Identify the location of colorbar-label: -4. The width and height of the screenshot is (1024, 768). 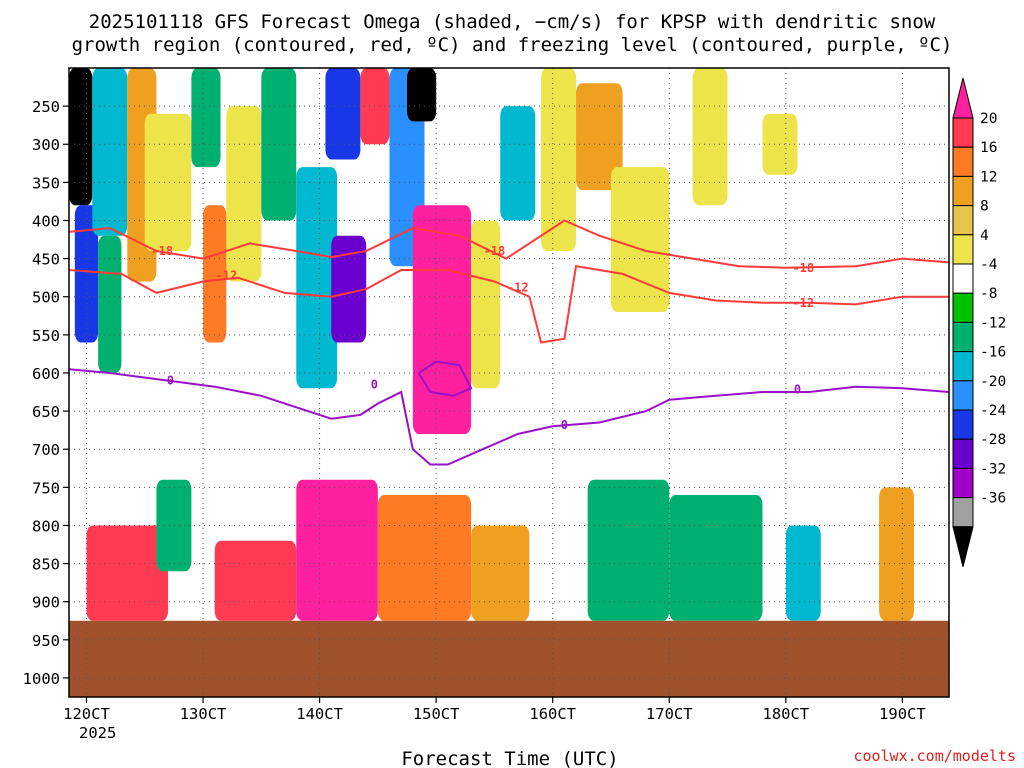
(989, 265).